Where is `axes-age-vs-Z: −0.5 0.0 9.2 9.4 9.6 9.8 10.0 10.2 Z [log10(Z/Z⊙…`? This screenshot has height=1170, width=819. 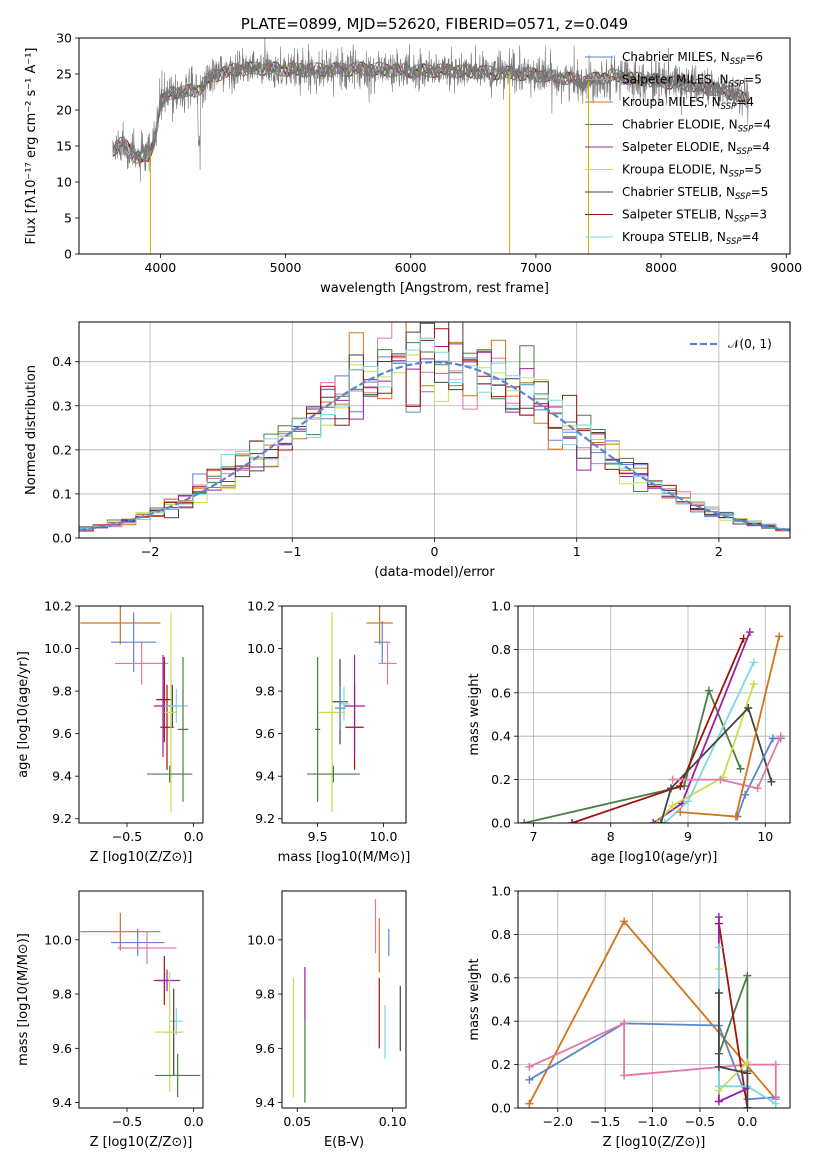
axes-age-vs-Z: −0.5 0.0 9.2 9.4 9.6 9.8 10.0 10.2 Z [log10(Z/Z⊙… is located at coordinates (110, 732).